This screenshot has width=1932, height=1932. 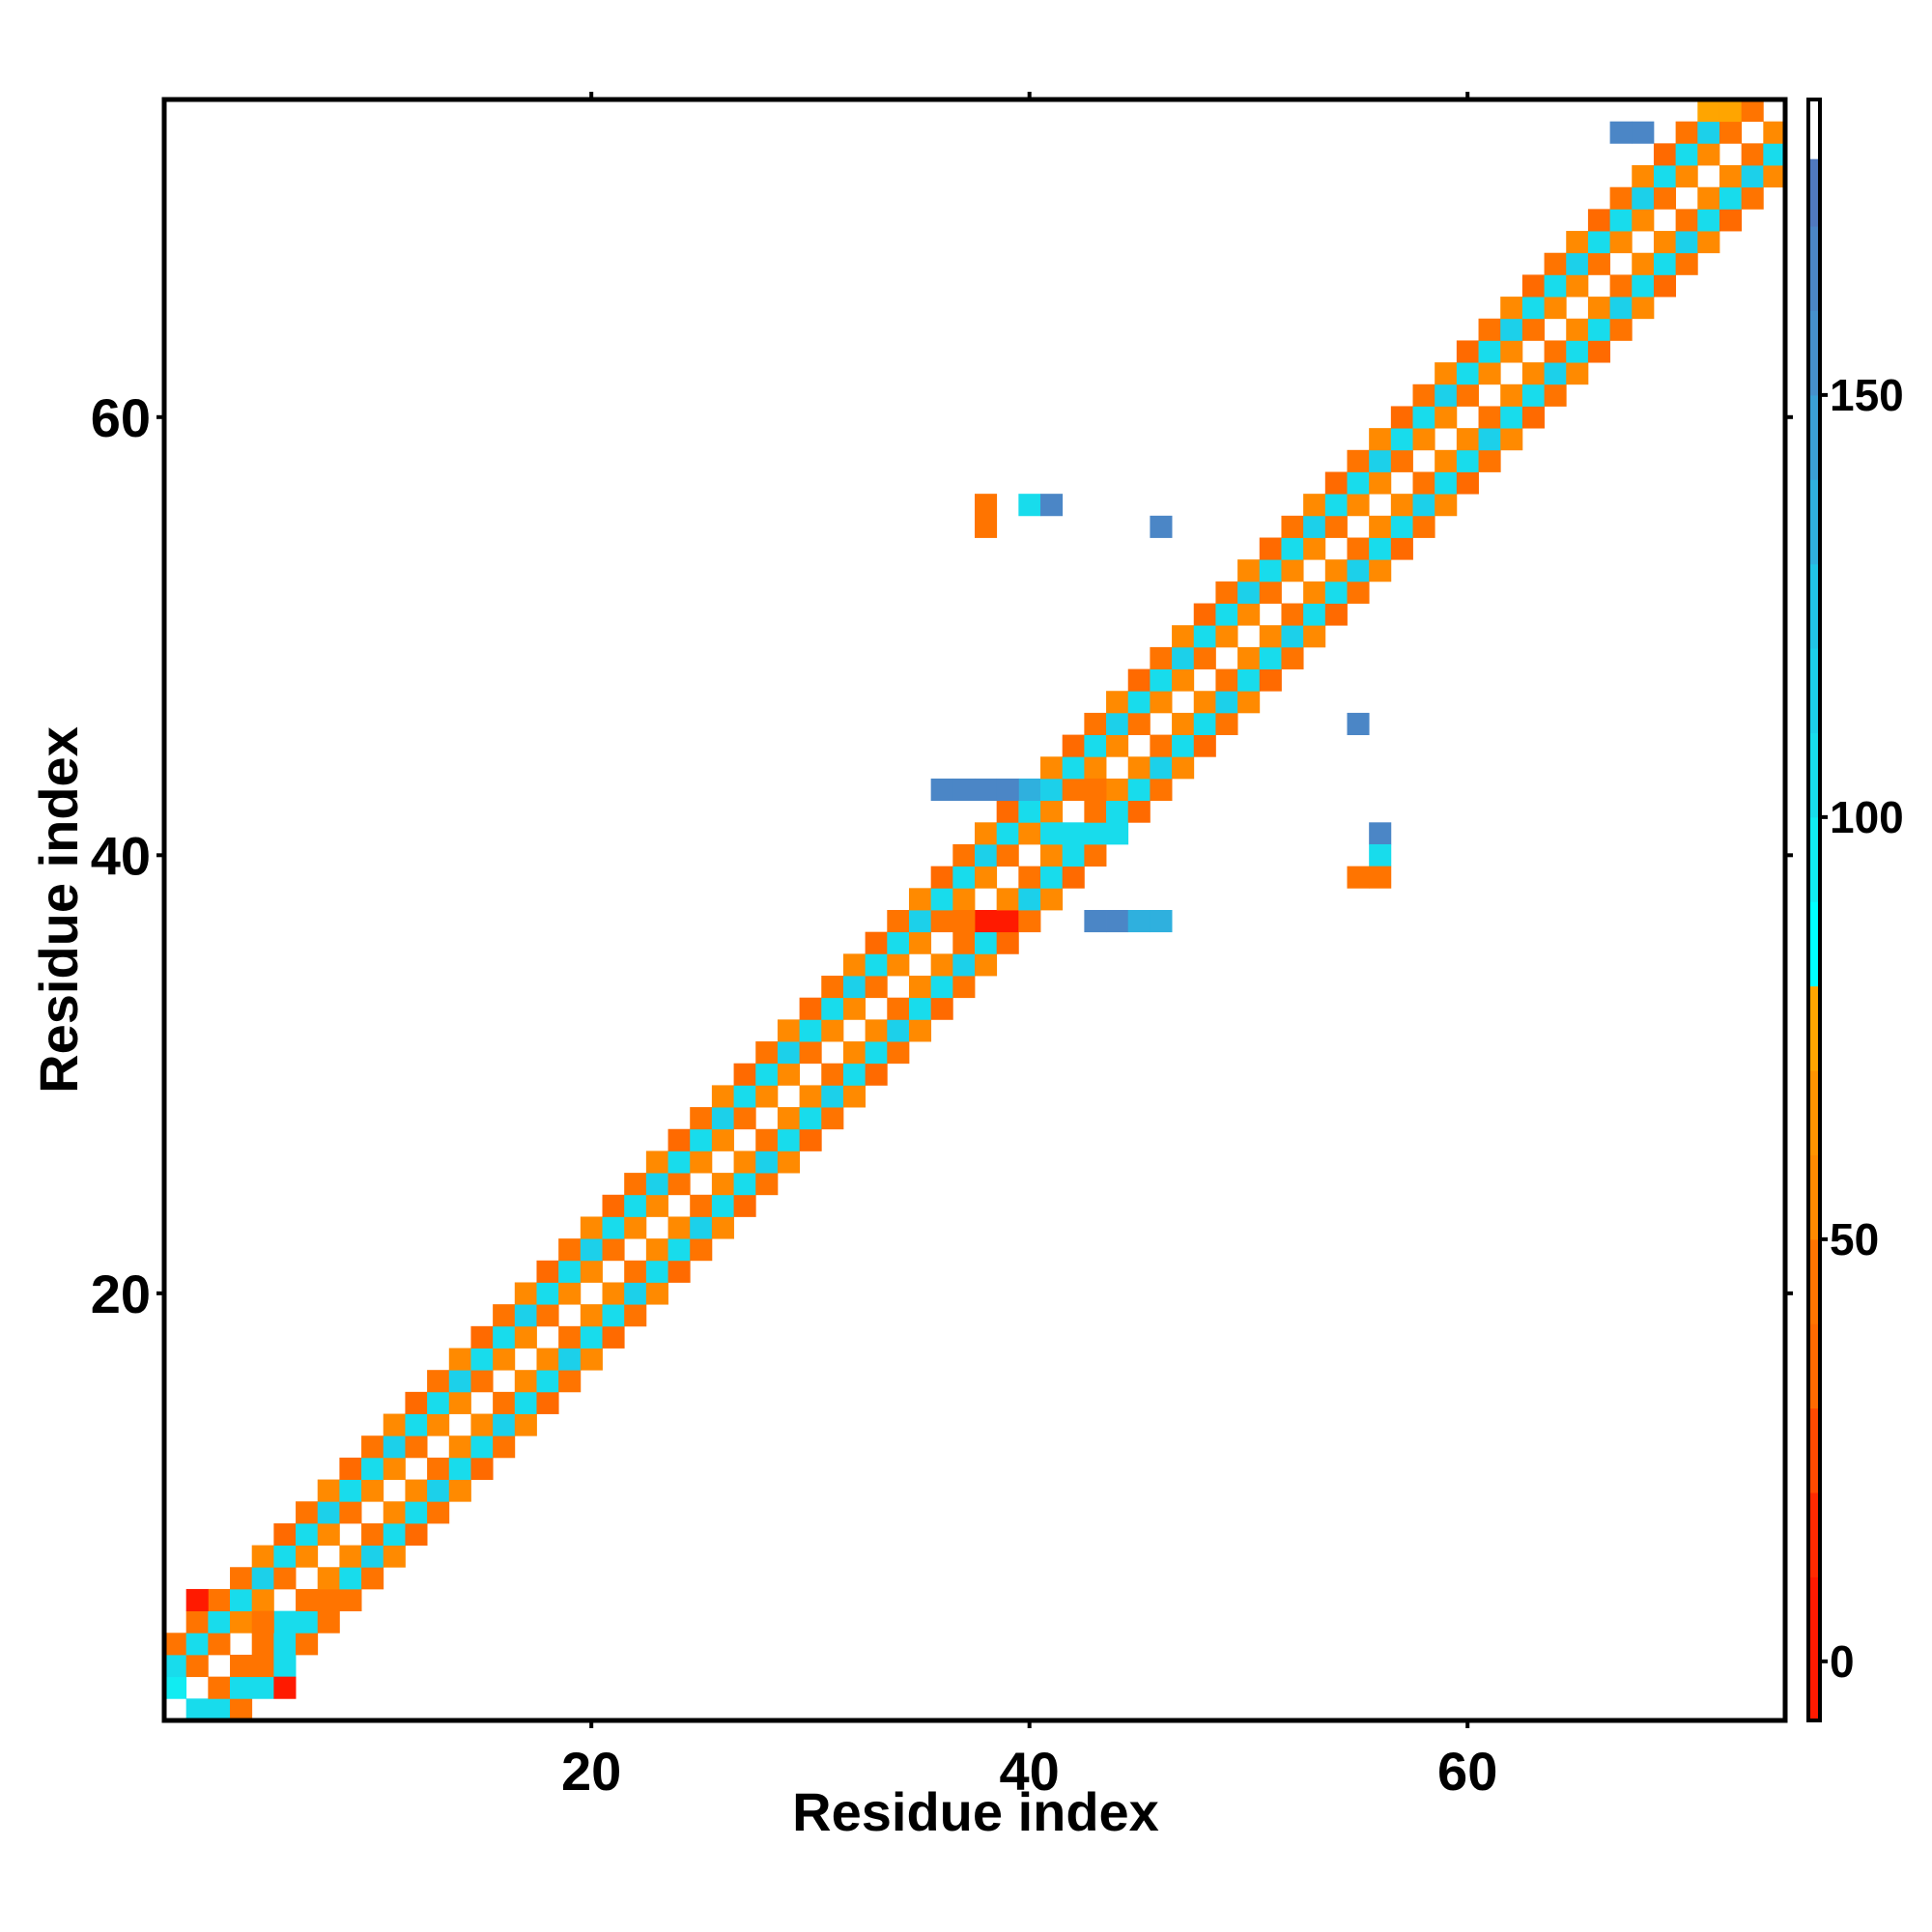 What do you see at coordinates (121, 855) in the screenshot?
I see `y-tick-label: 40` at bounding box center [121, 855].